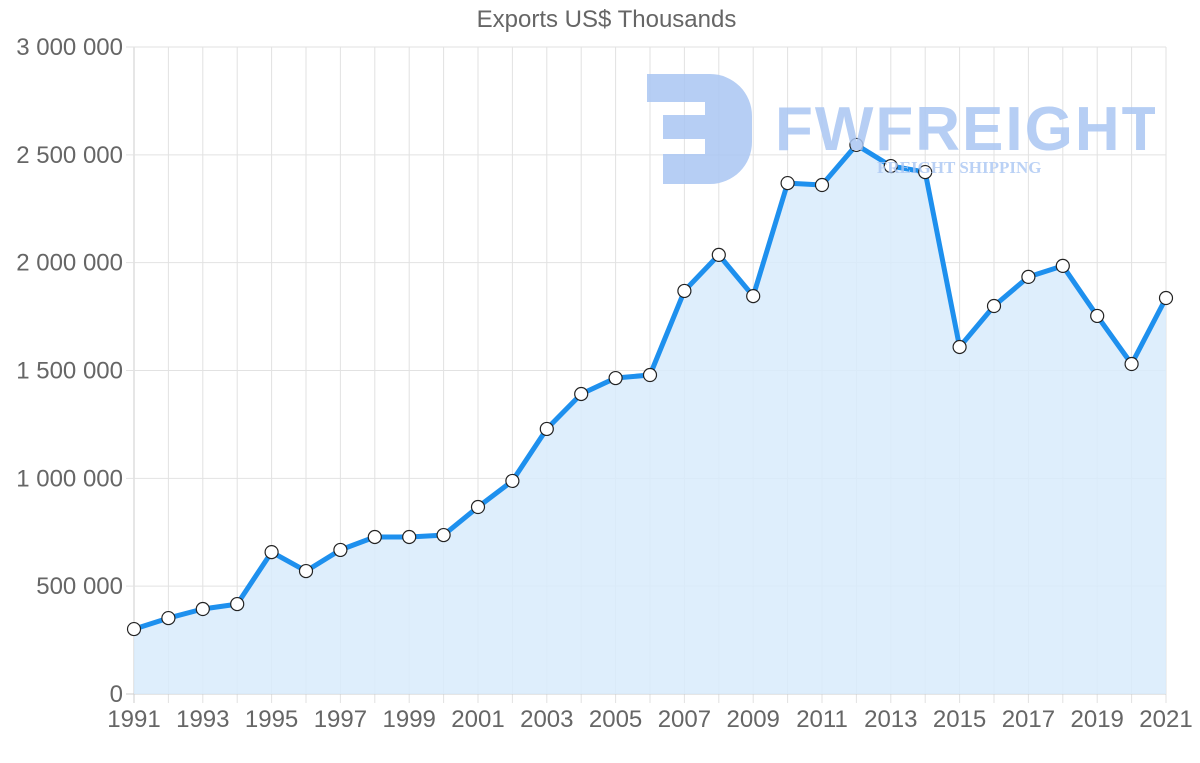 The height and width of the screenshot is (763, 1200). What do you see at coordinates (340, 719) in the screenshot?
I see `x-tick-label: 1997` at bounding box center [340, 719].